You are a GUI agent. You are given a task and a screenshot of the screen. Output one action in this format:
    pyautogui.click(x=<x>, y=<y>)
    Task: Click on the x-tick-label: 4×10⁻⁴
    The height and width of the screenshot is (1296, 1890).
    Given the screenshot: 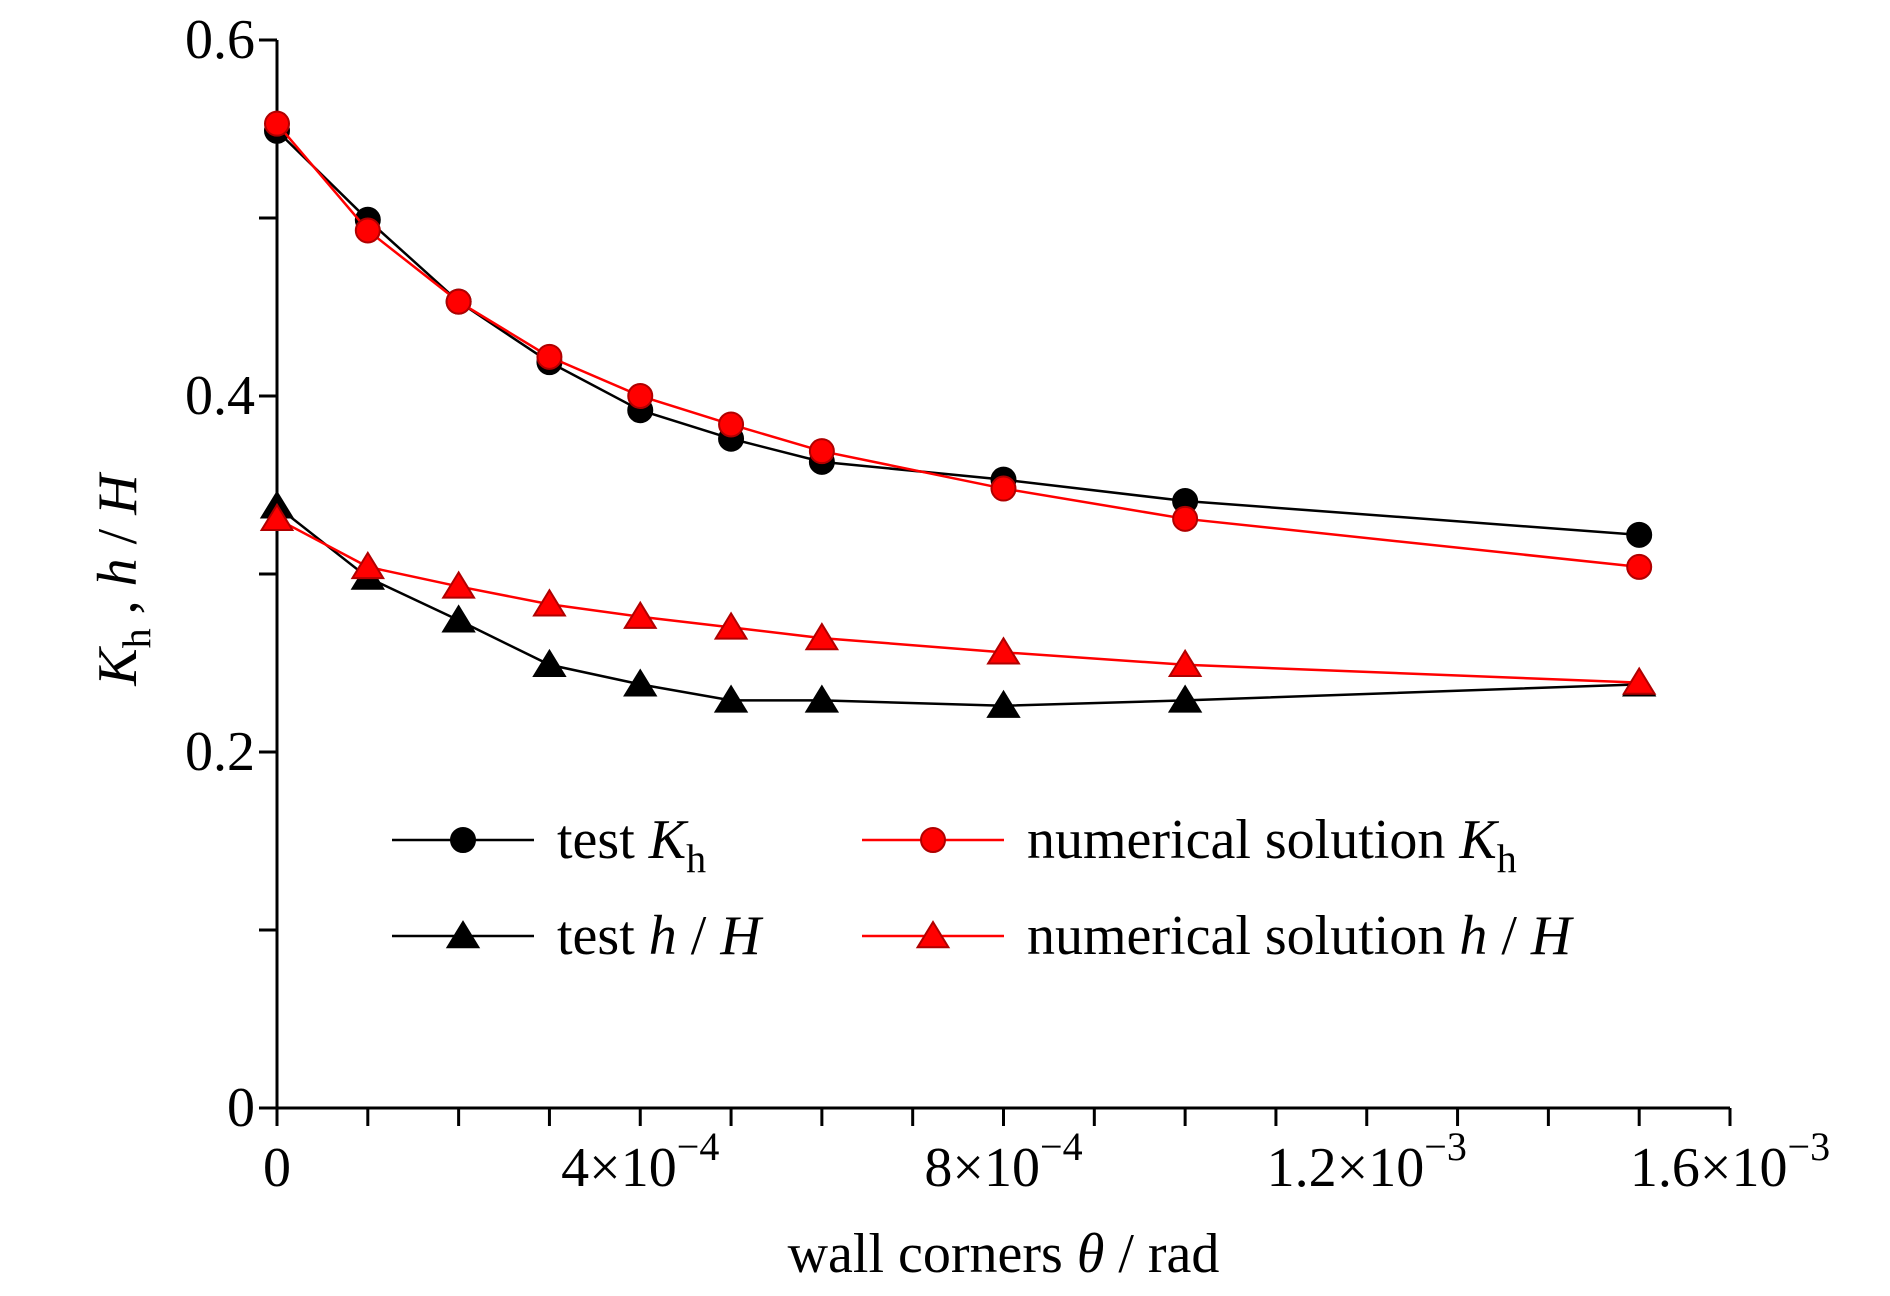 What is the action you would take?
    pyautogui.click(x=640, y=1161)
    